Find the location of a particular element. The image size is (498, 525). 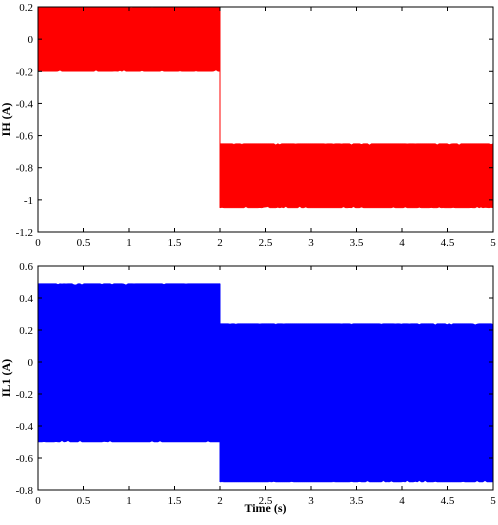

ih-x-tick-label: 0.5 is located at coordinates (84, 243).